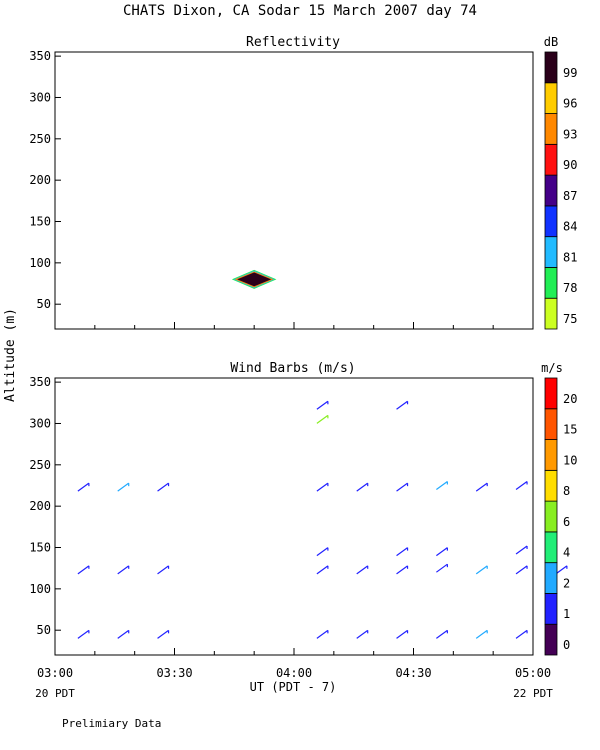 The height and width of the screenshot is (750, 600). I want to click on reflectivity-data, so click(254, 279).